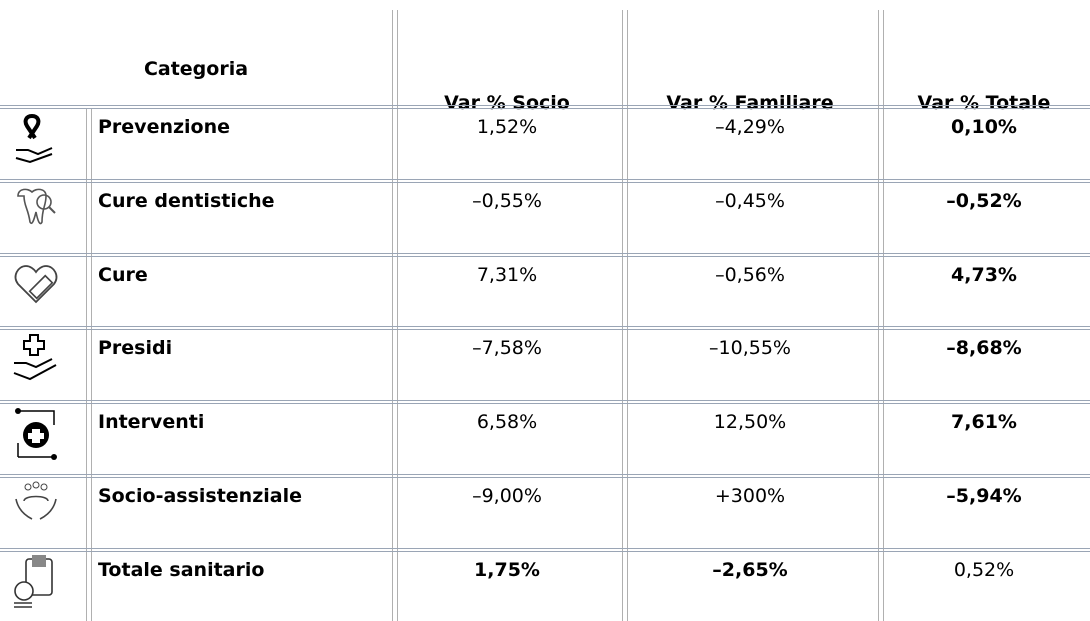 The width and height of the screenshot is (1090, 621). I want to click on header-cell: Var % Socio, so click(507, 103).